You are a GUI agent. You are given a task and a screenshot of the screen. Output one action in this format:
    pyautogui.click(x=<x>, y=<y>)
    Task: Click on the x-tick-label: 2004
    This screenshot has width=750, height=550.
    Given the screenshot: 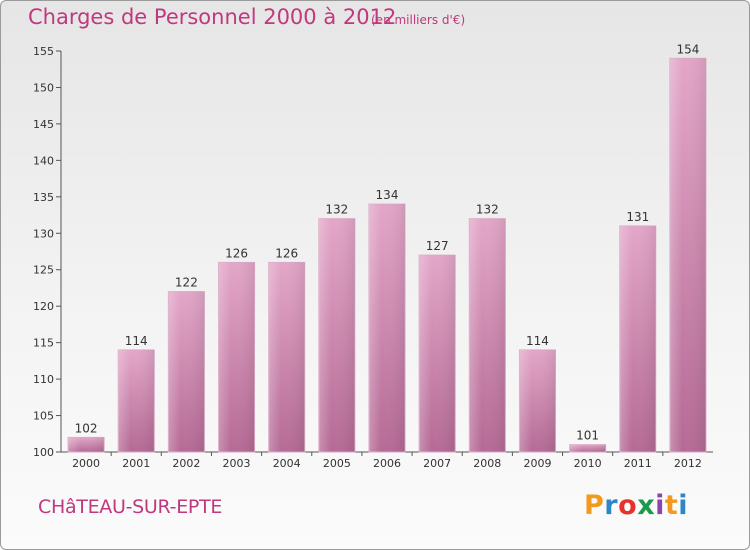 What is the action you would take?
    pyautogui.click(x=287, y=463)
    